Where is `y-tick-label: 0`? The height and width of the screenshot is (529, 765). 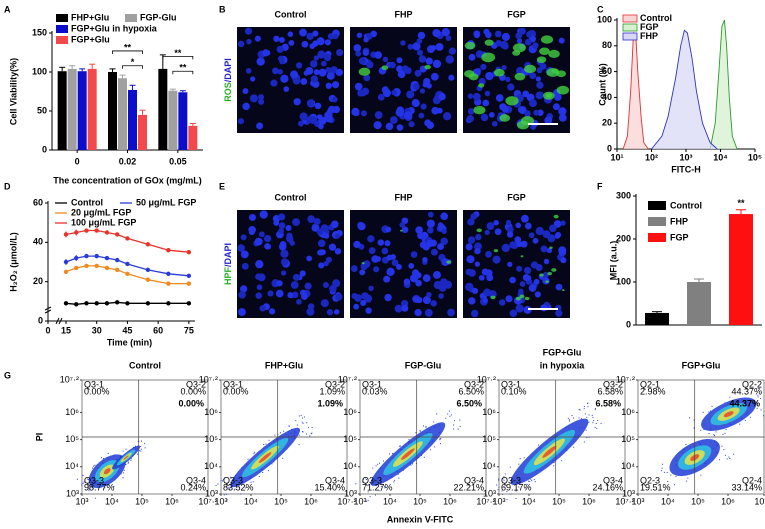 y-tick-label: 0 is located at coordinates (44, 149).